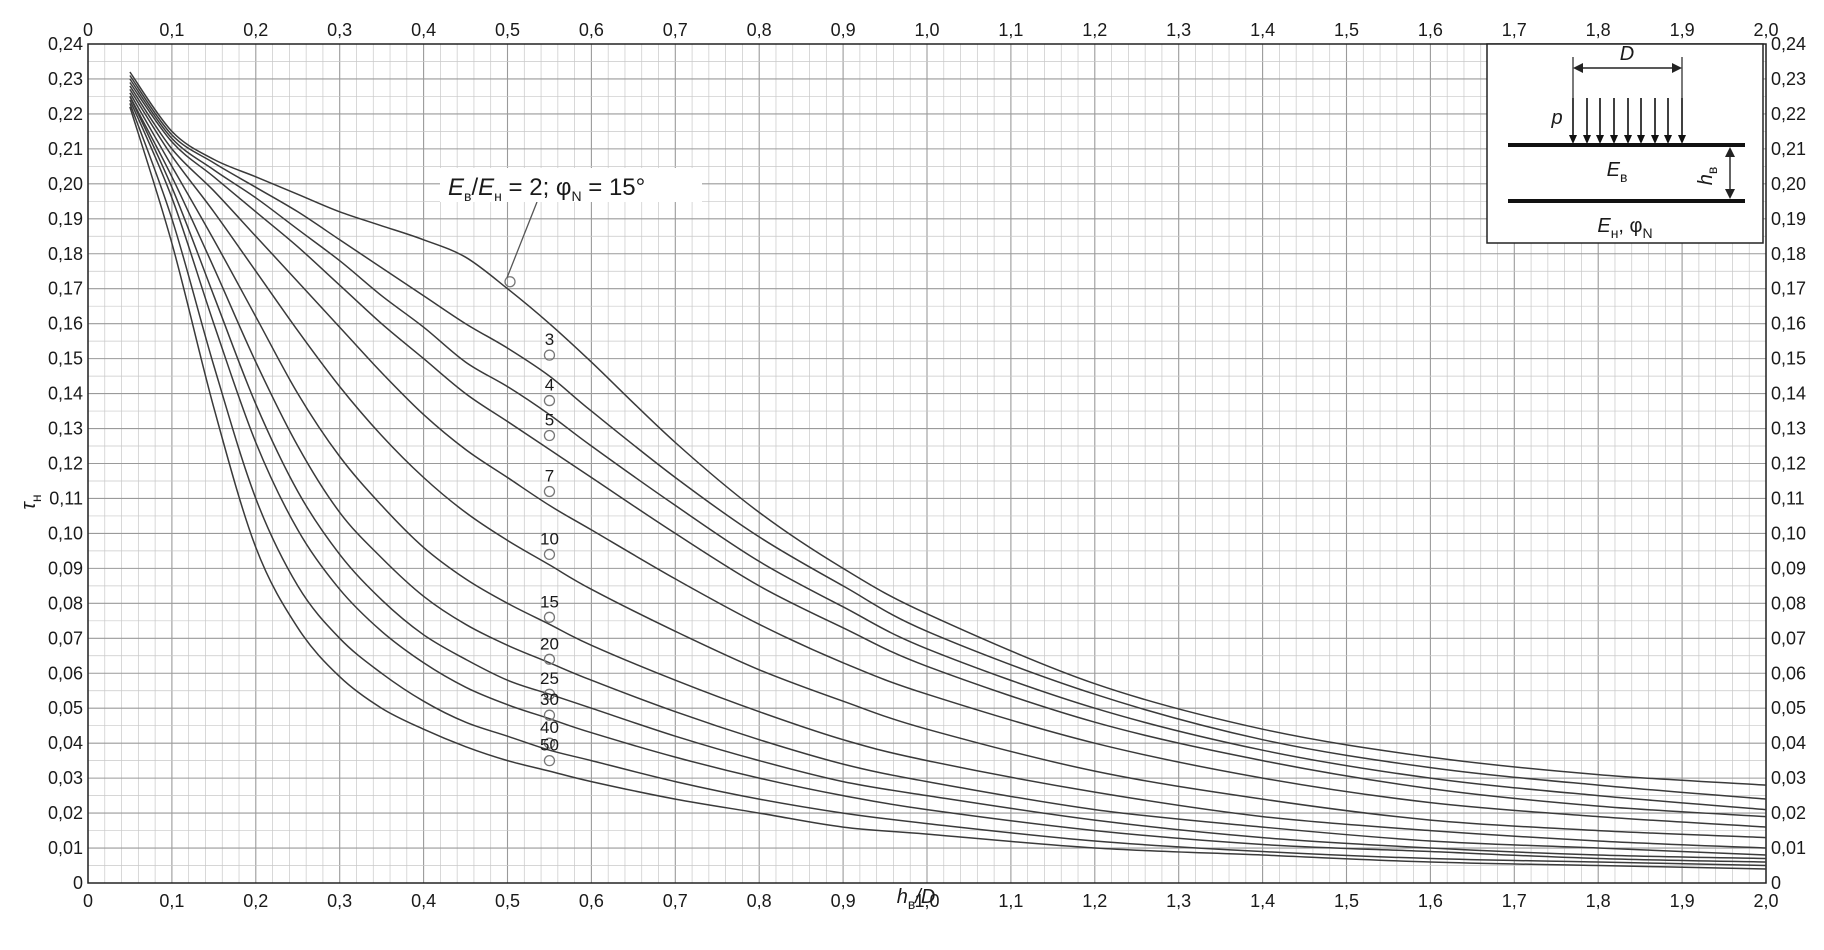 The image size is (1824, 950). I want to click on y-tick-label-right: 0,09, so click(1788, 568).